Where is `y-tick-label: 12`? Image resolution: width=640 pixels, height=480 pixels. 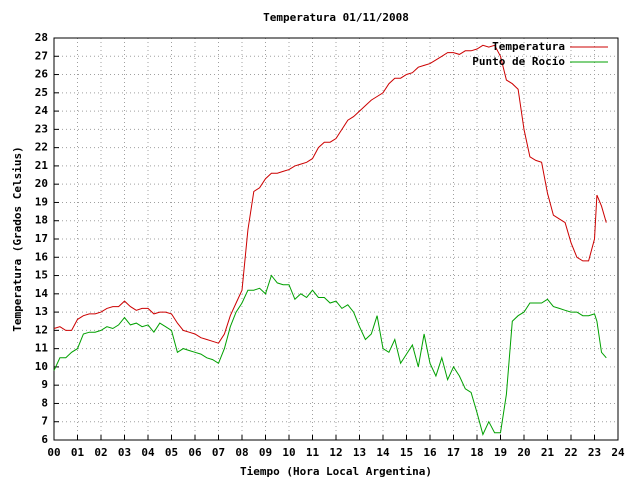 y-tick-label: 12 is located at coordinates (41, 329).